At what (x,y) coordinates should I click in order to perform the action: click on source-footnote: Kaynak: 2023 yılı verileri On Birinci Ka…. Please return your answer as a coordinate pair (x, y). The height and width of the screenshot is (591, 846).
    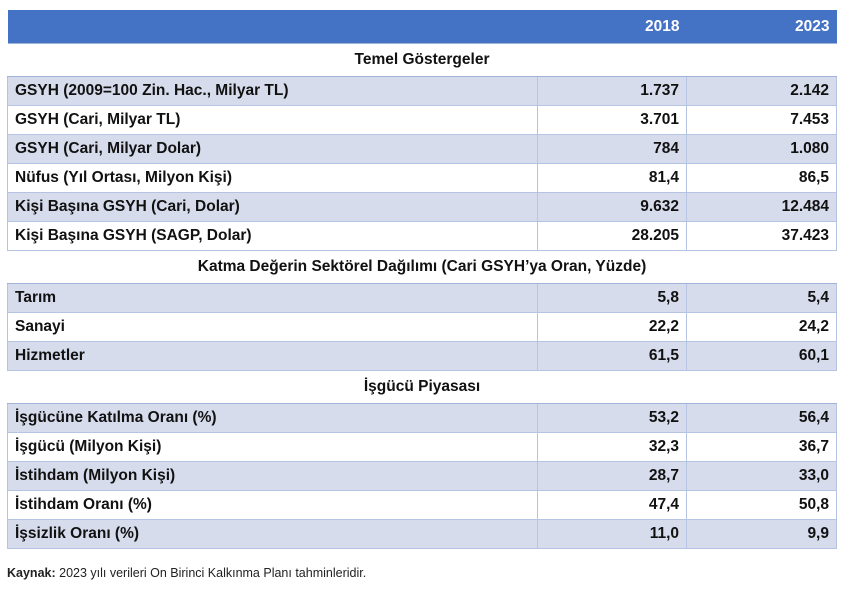
    Looking at the image, I should click on (186, 573).